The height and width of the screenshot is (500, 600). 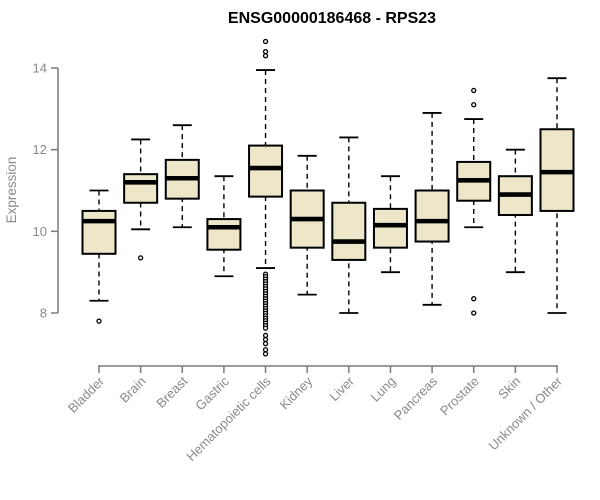 What do you see at coordinates (341, 388) in the screenshot?
I see `x-tick-label-liver: Liver` at bounding box center [341, 388].